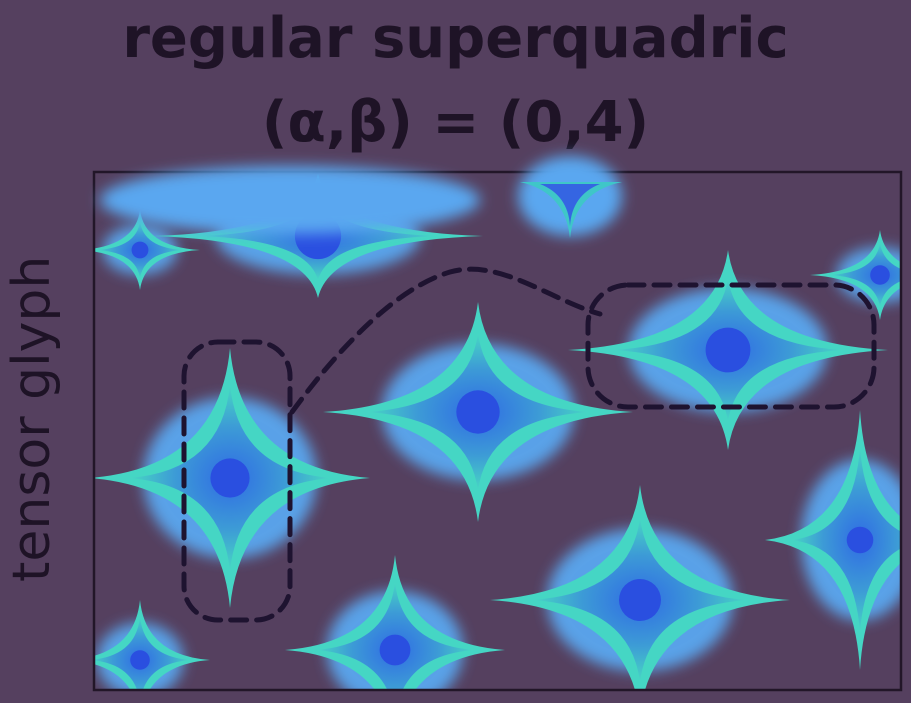 This screenshot has width=911, height=703. What do you see at coordinates (731, 346) in the screenshot?
I see `dashed-outline-right` at bounding box center [731, 346].